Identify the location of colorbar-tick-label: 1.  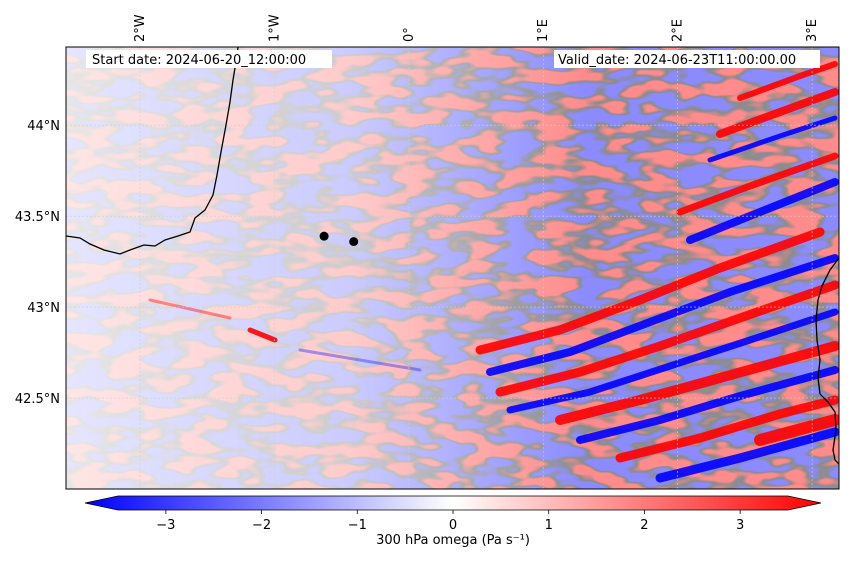
(549, 525).